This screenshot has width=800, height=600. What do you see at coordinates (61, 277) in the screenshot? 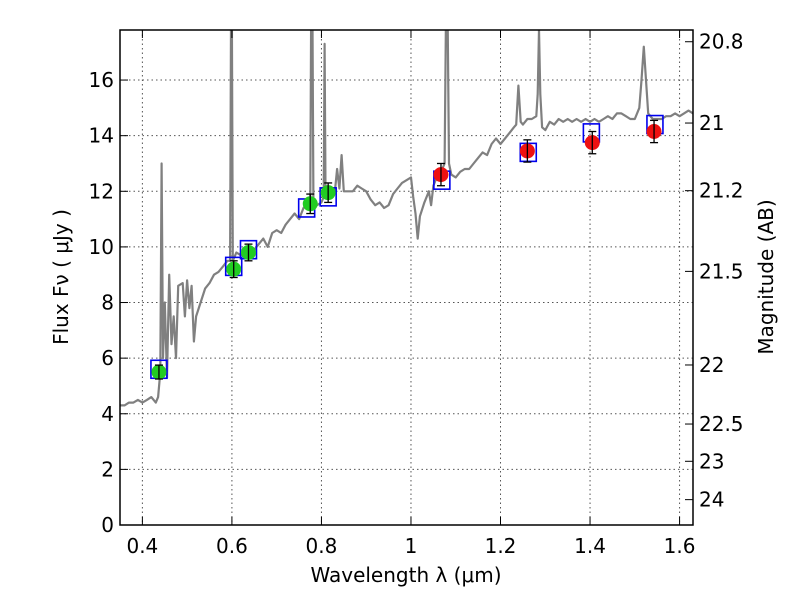
I see `y-axis-title: Flux Fν ( μJy )` at bounding box center [61, 277].